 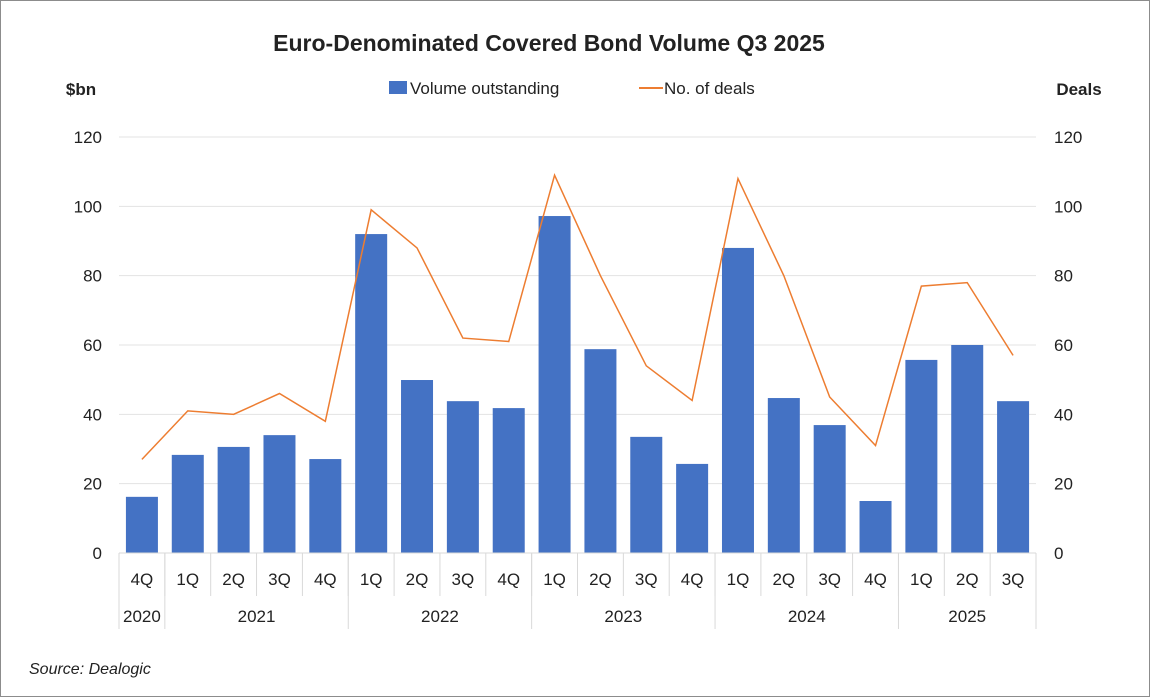 What do you see at coordinates (623, 616) in the screenshot?
I see `year-label: 2023` at bounding box center [623, 616].